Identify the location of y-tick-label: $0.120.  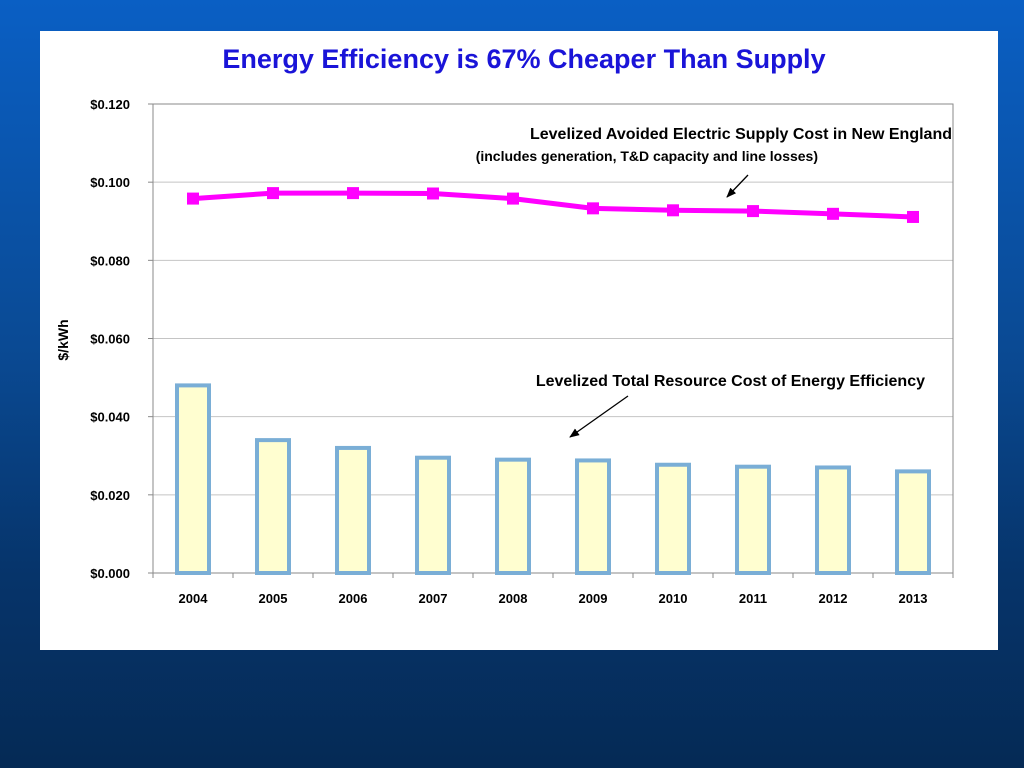
(110, 104).